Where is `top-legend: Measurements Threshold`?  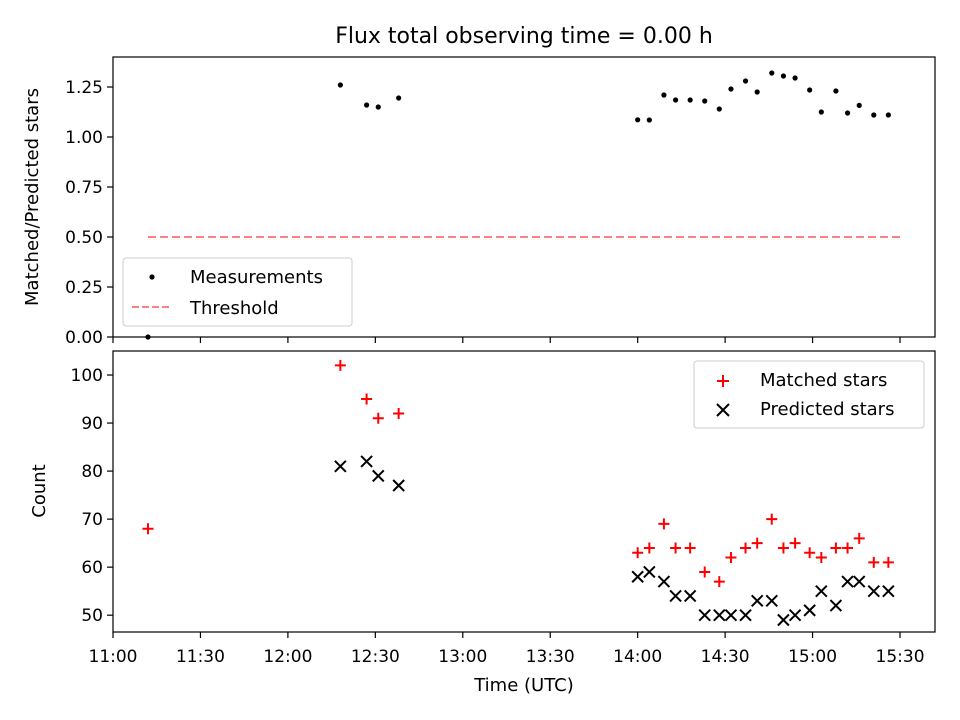 top-legend: Measurements Threshold is located at coordinates (237, 292).